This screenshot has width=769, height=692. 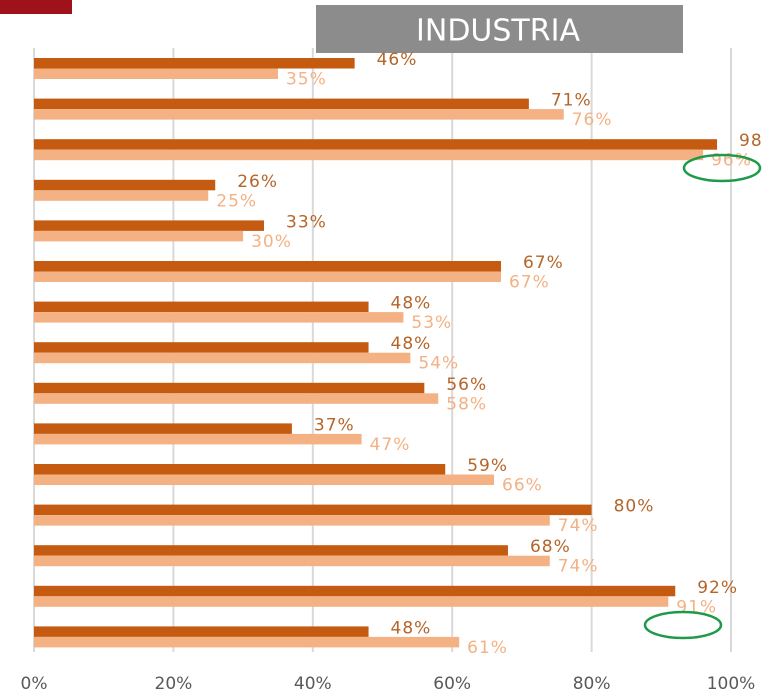 What do you see at coordinates (390, 445) in the screenshot?
I see `value-label: 47%` at bounding box center [390, 445].